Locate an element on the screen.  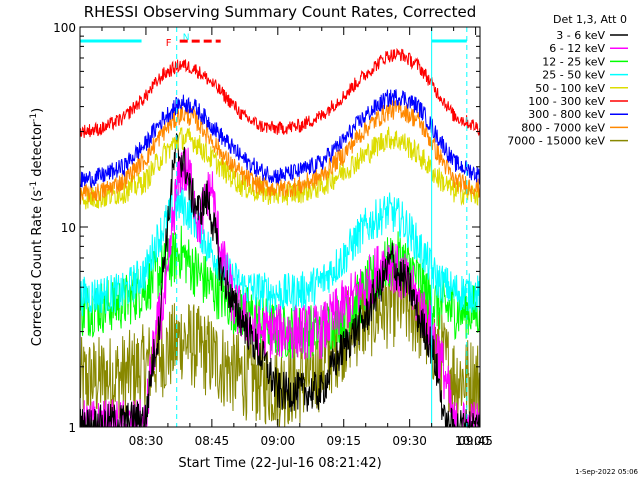
legend-entry-3: 12 - 25 keV is located at coordinates (573, 61).